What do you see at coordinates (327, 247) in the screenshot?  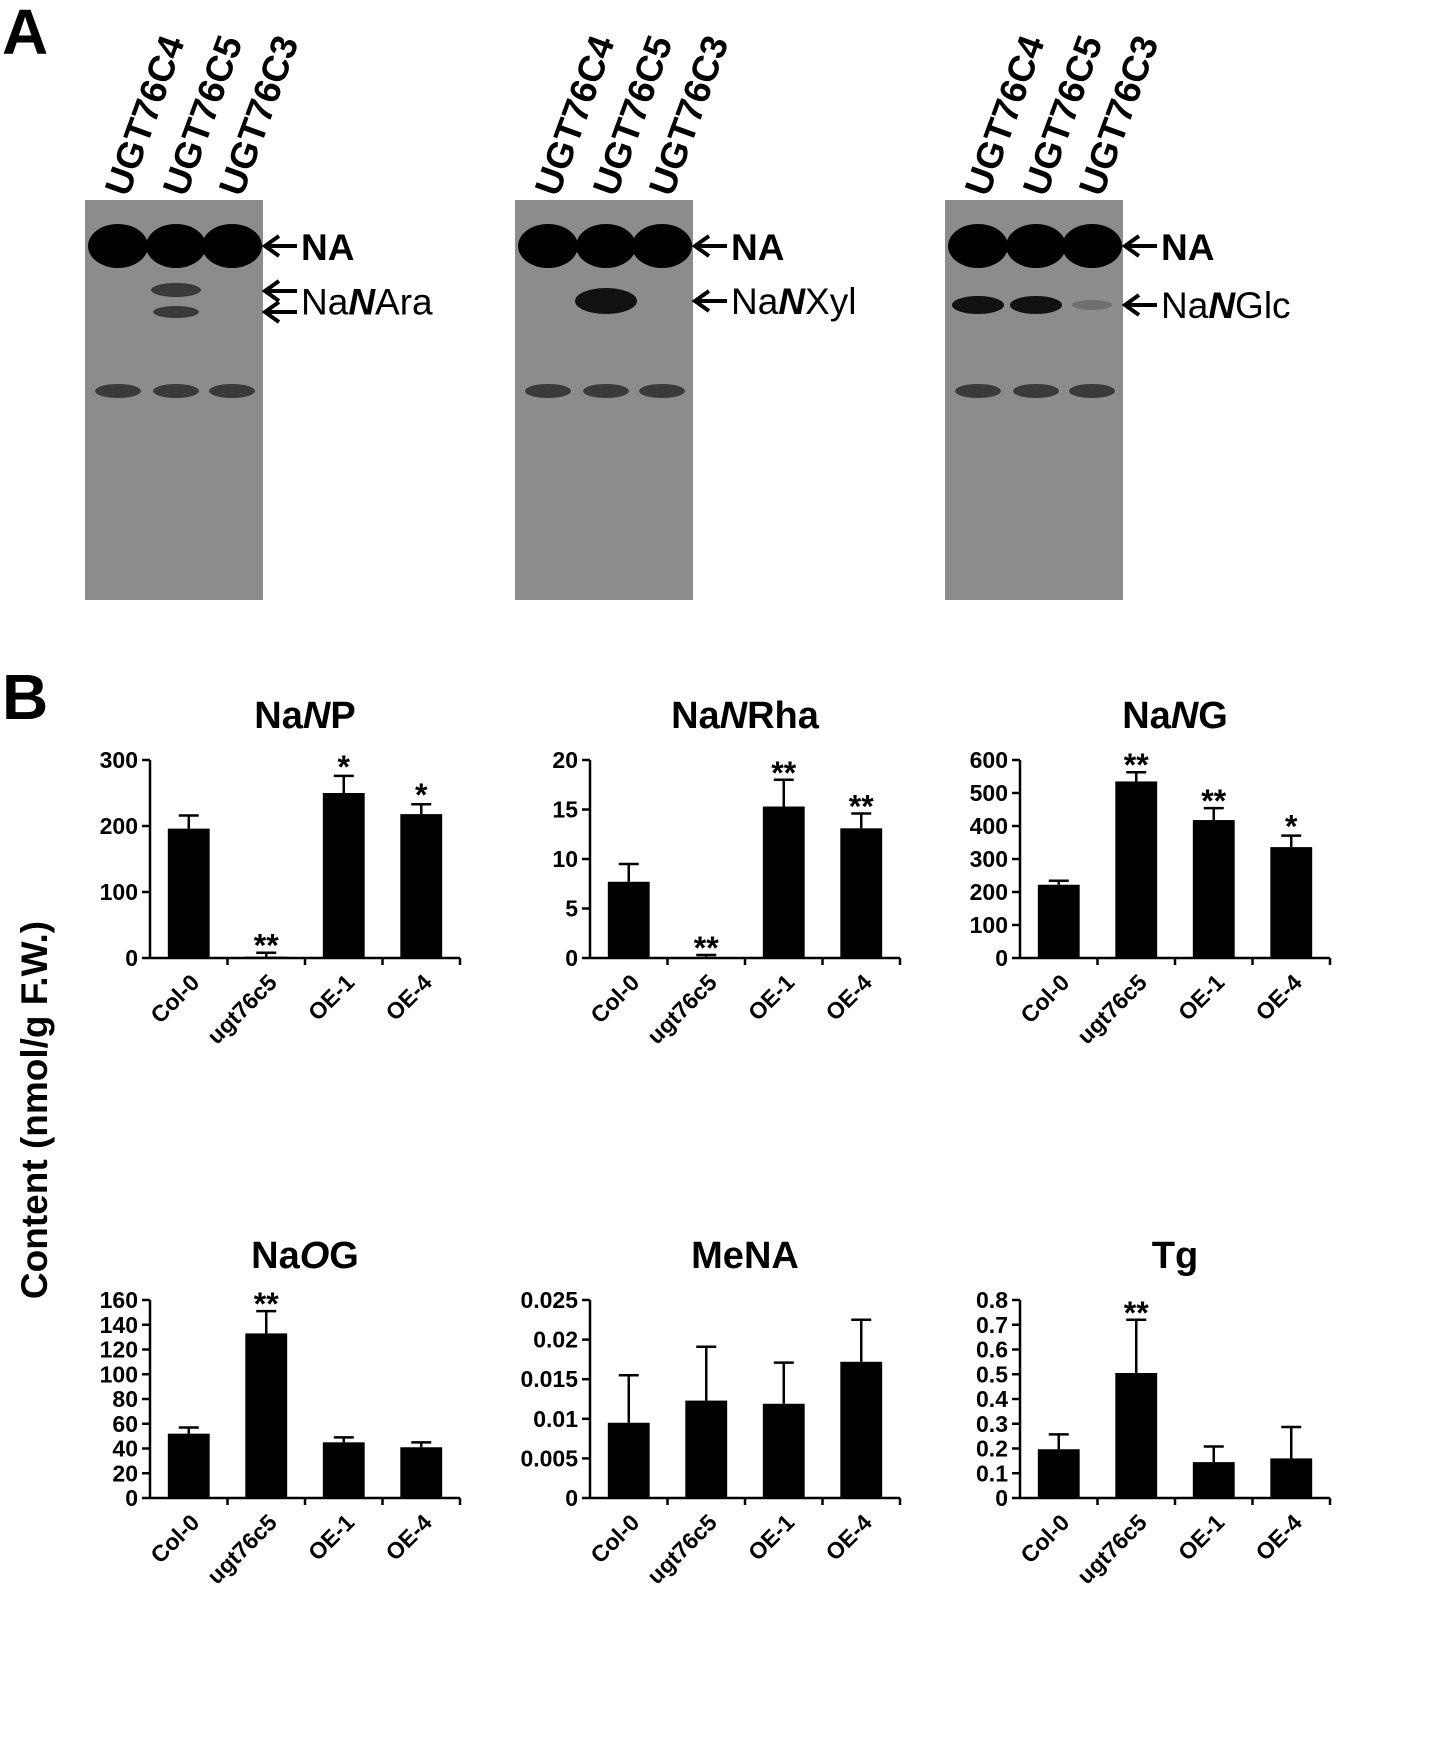 I see `gel-label-na: NA` at bounding box center [327, 247].